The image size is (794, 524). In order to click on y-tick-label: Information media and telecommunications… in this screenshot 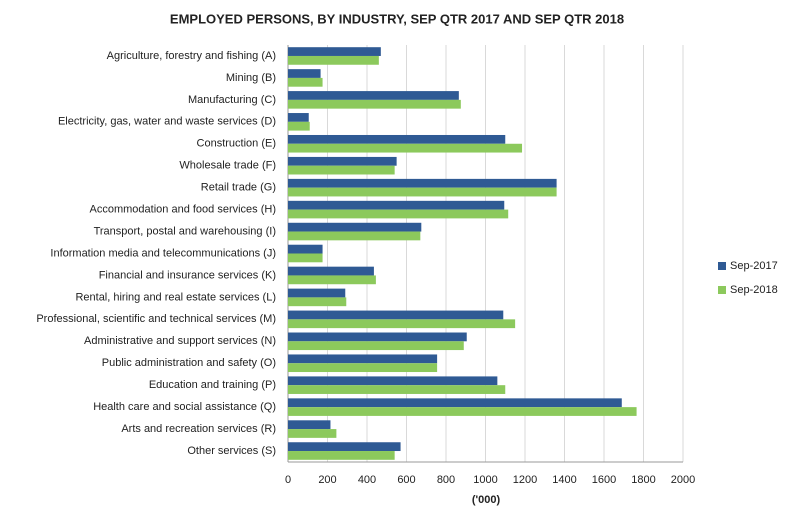, I will do `click(163, 253)`.